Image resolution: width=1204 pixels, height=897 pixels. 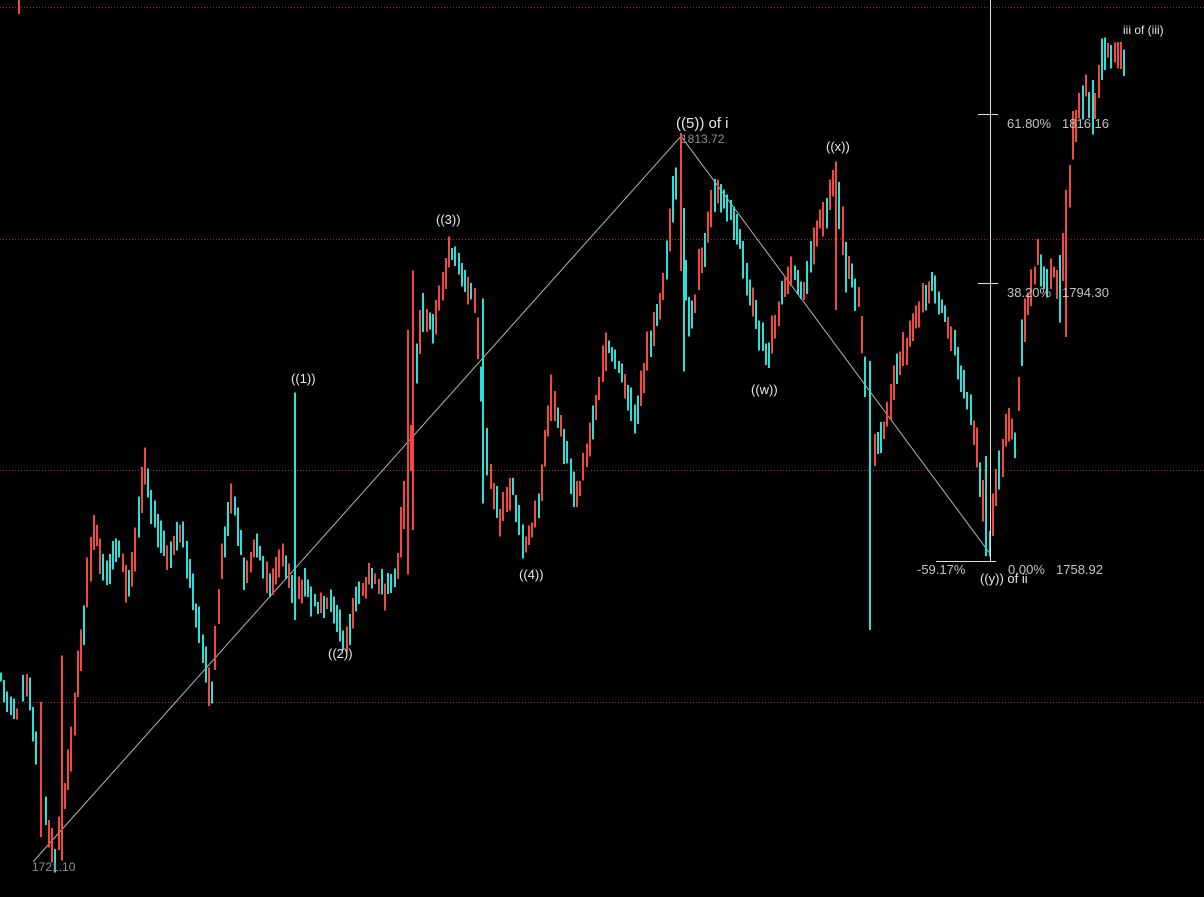 What do you see at coordinates (838, 146) in the screenshot?
I see `wave-label-wave-x: ((x))` at bounding box center [838, 146].